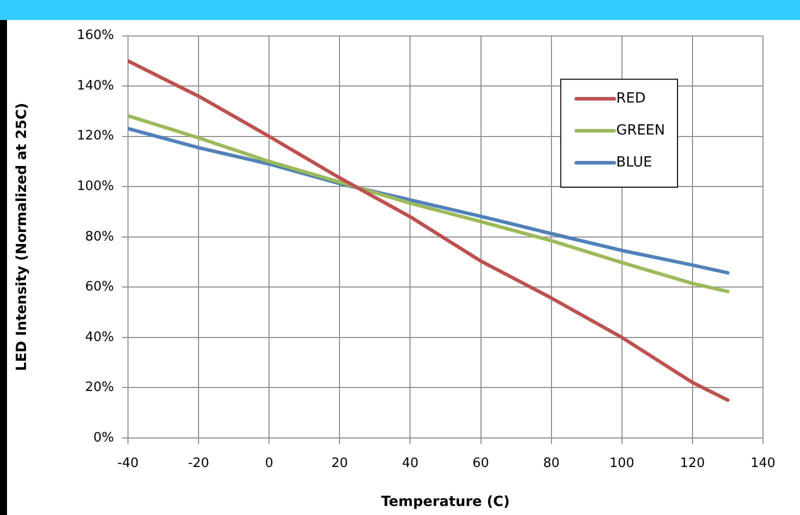  I want to click on x-tick-label: 80, so click(551, 464).